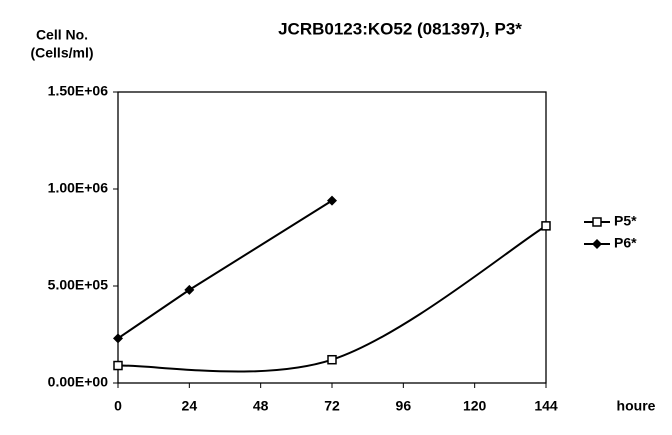 This screenshot has height=435, width=672. What do you see at coordinates (404, 406) in the screenshot?
I see `x-tick-label: 96` at bounding box center [404, 406].